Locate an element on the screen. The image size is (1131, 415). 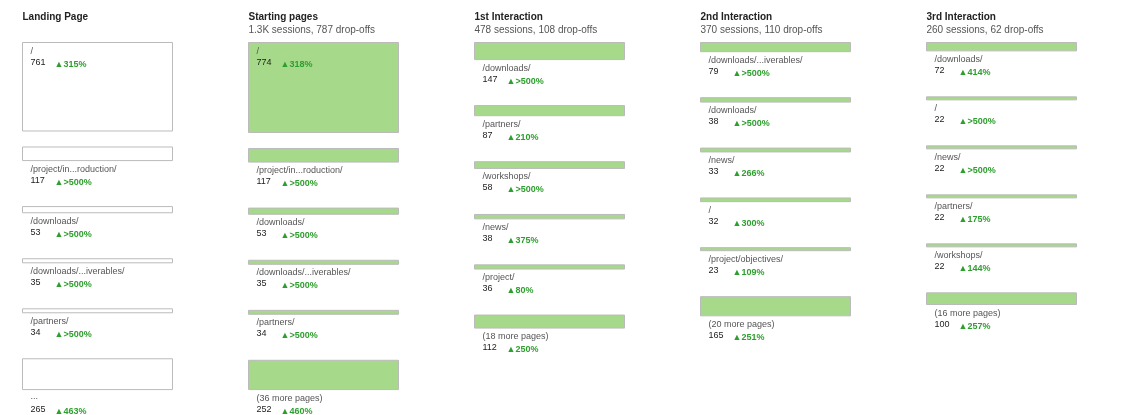
text: ▲109% is located at coordinates (748, 271).